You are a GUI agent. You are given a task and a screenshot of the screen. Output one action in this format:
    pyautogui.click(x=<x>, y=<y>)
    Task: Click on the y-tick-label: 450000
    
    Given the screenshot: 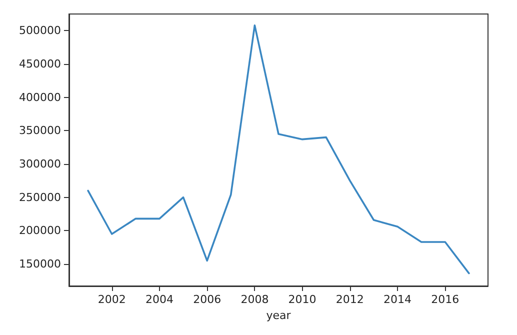 What is the action you would take?
    pyautogui.click(x=40, y=64)
    